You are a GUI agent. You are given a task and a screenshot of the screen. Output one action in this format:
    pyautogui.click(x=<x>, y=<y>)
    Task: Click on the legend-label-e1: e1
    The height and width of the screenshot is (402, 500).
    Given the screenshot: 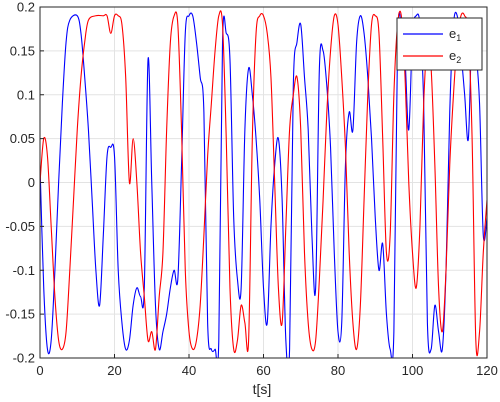 What is the action you would take?
    pyautogui.click(x=455, y=34)
    